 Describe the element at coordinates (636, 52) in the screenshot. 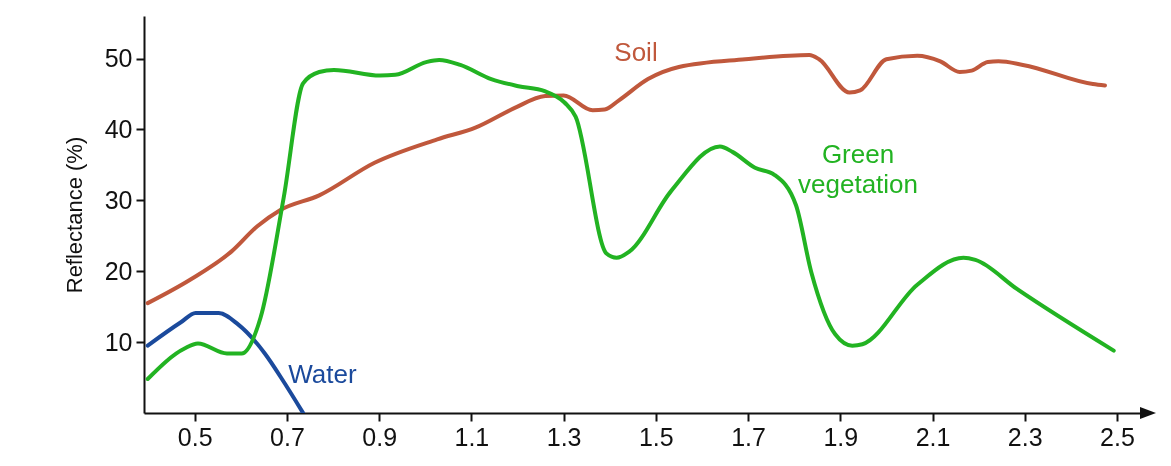

I see `series-label: Soil` at that location.